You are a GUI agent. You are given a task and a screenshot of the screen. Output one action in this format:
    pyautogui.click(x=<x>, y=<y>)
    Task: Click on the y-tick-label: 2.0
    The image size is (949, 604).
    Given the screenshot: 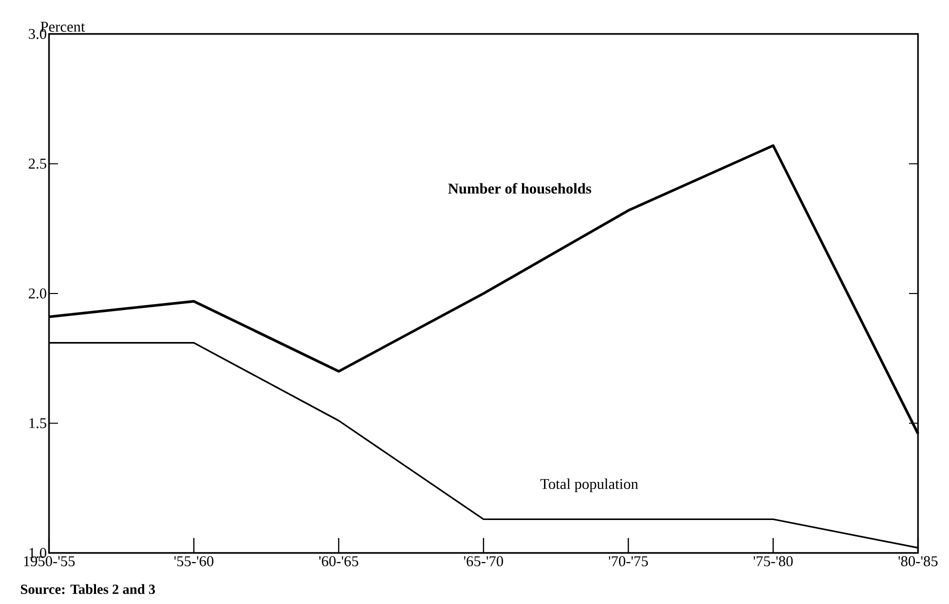 What is the action you would take?
    pyautogui.click(x=37, y=293)
    